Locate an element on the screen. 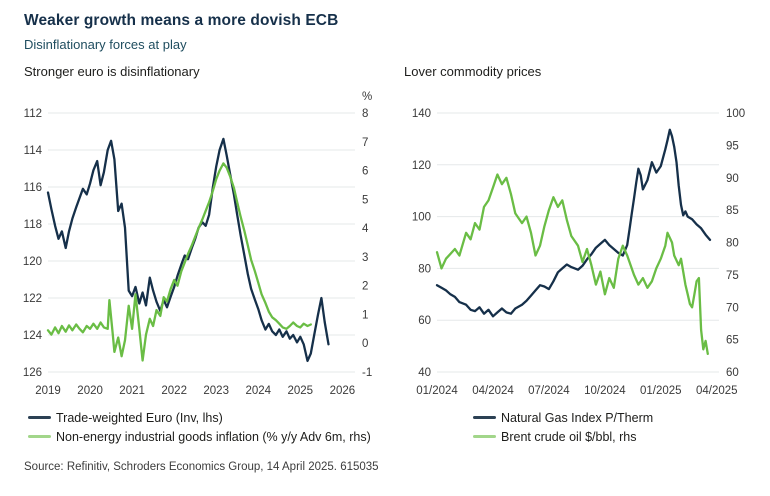 The width and height of the screenshot is (770, 496). legend-item-natural-gas: Natural Gas Index P/Therm is located at coordinates (563, 417).